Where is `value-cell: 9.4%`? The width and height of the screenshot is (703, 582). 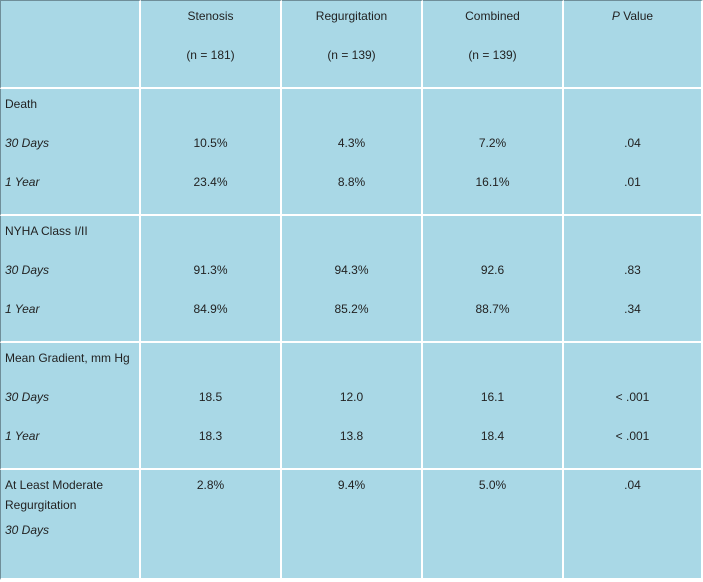 value-cell: 9.4% is located at coordinates (352, 525).